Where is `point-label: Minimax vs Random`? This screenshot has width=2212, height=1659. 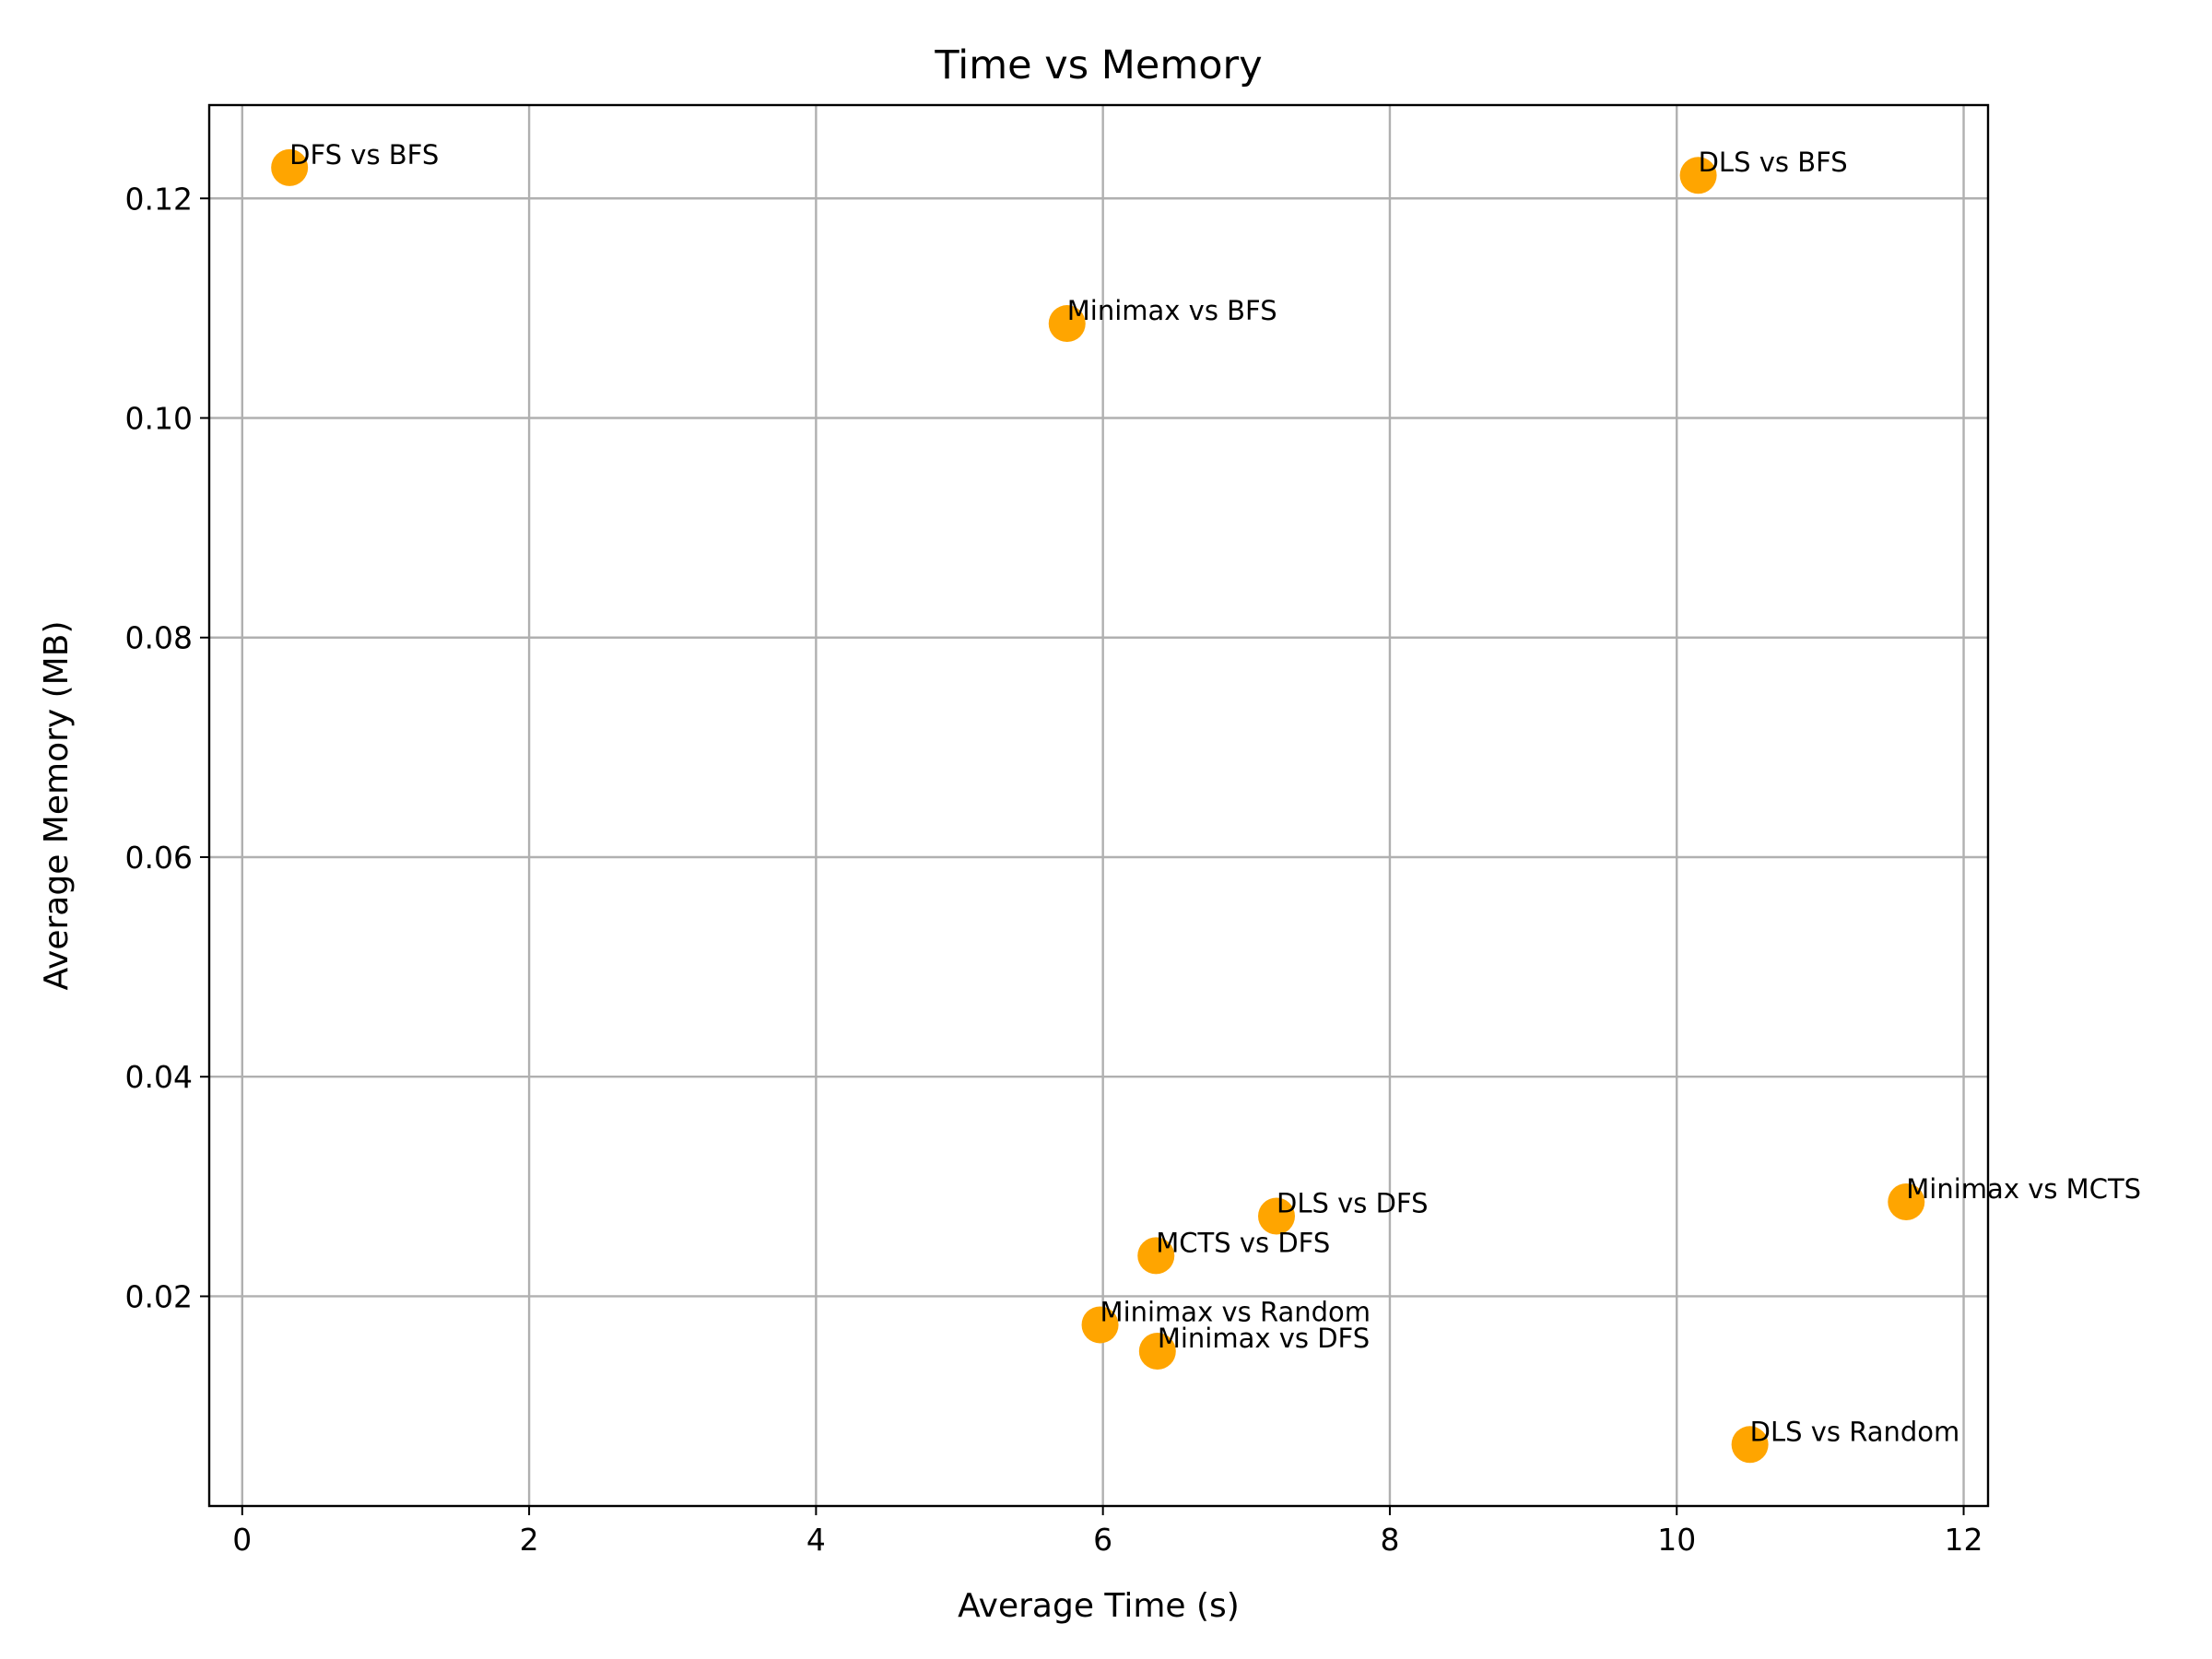
point-label: Minimax vs Random is located at coordinates (1235, 1311).